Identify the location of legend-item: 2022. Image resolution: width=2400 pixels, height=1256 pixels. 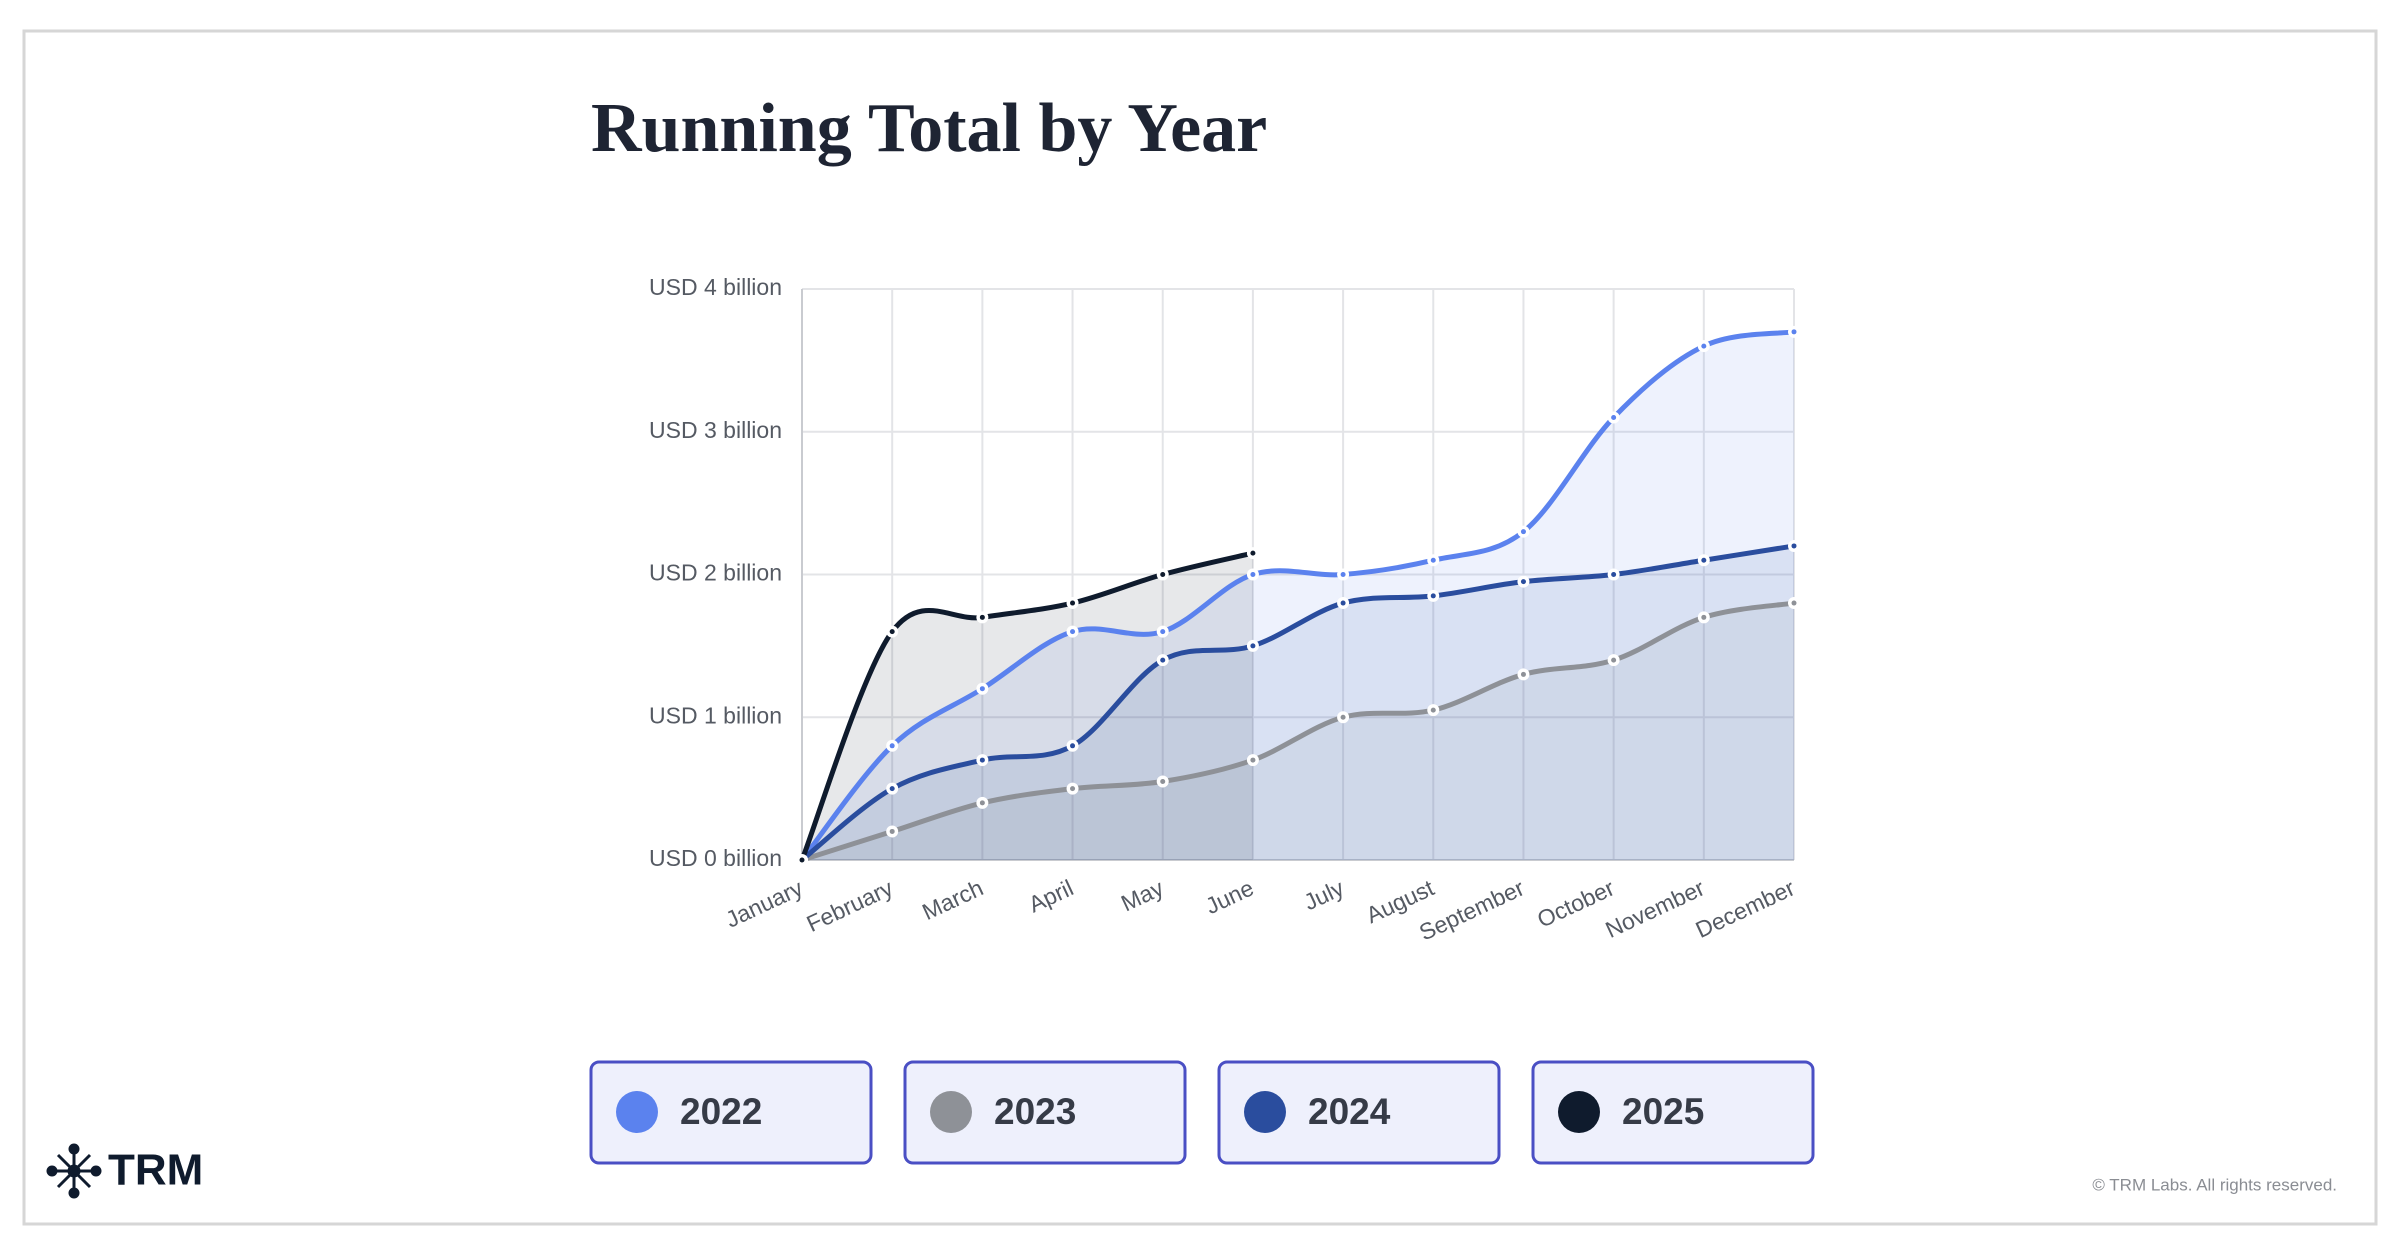
(731, 1112).